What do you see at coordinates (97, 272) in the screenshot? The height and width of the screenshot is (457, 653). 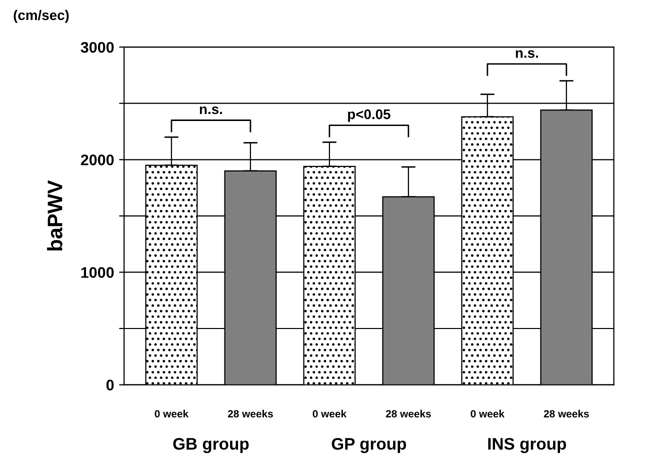 I see `y-tick-label: 1000` at bounding box center [97, 272].